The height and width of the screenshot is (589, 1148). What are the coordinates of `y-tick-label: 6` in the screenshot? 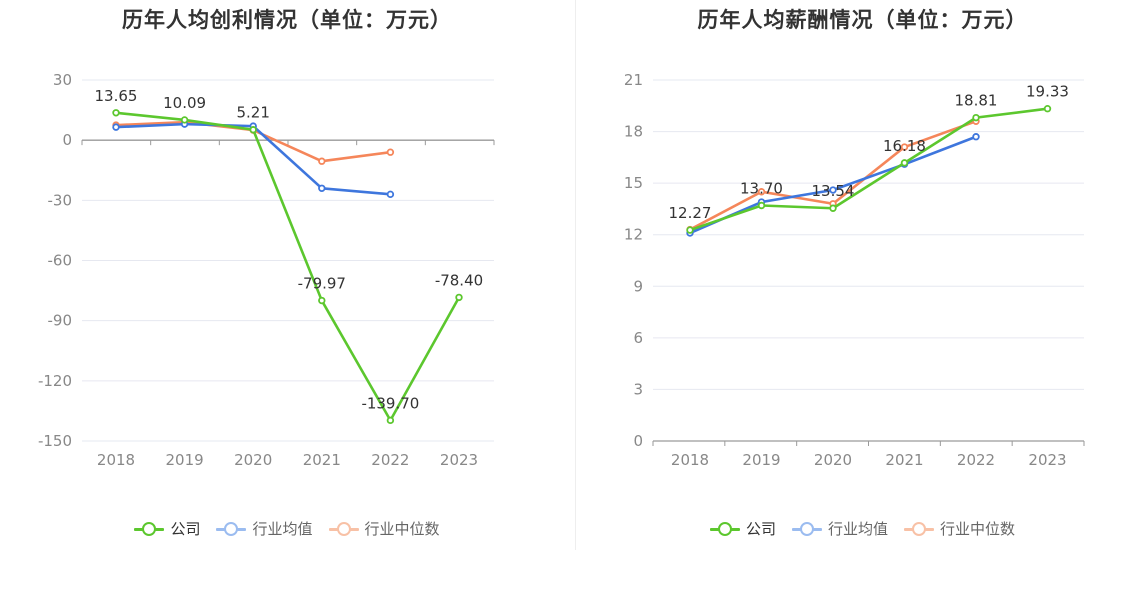 It's located at (638, 338).